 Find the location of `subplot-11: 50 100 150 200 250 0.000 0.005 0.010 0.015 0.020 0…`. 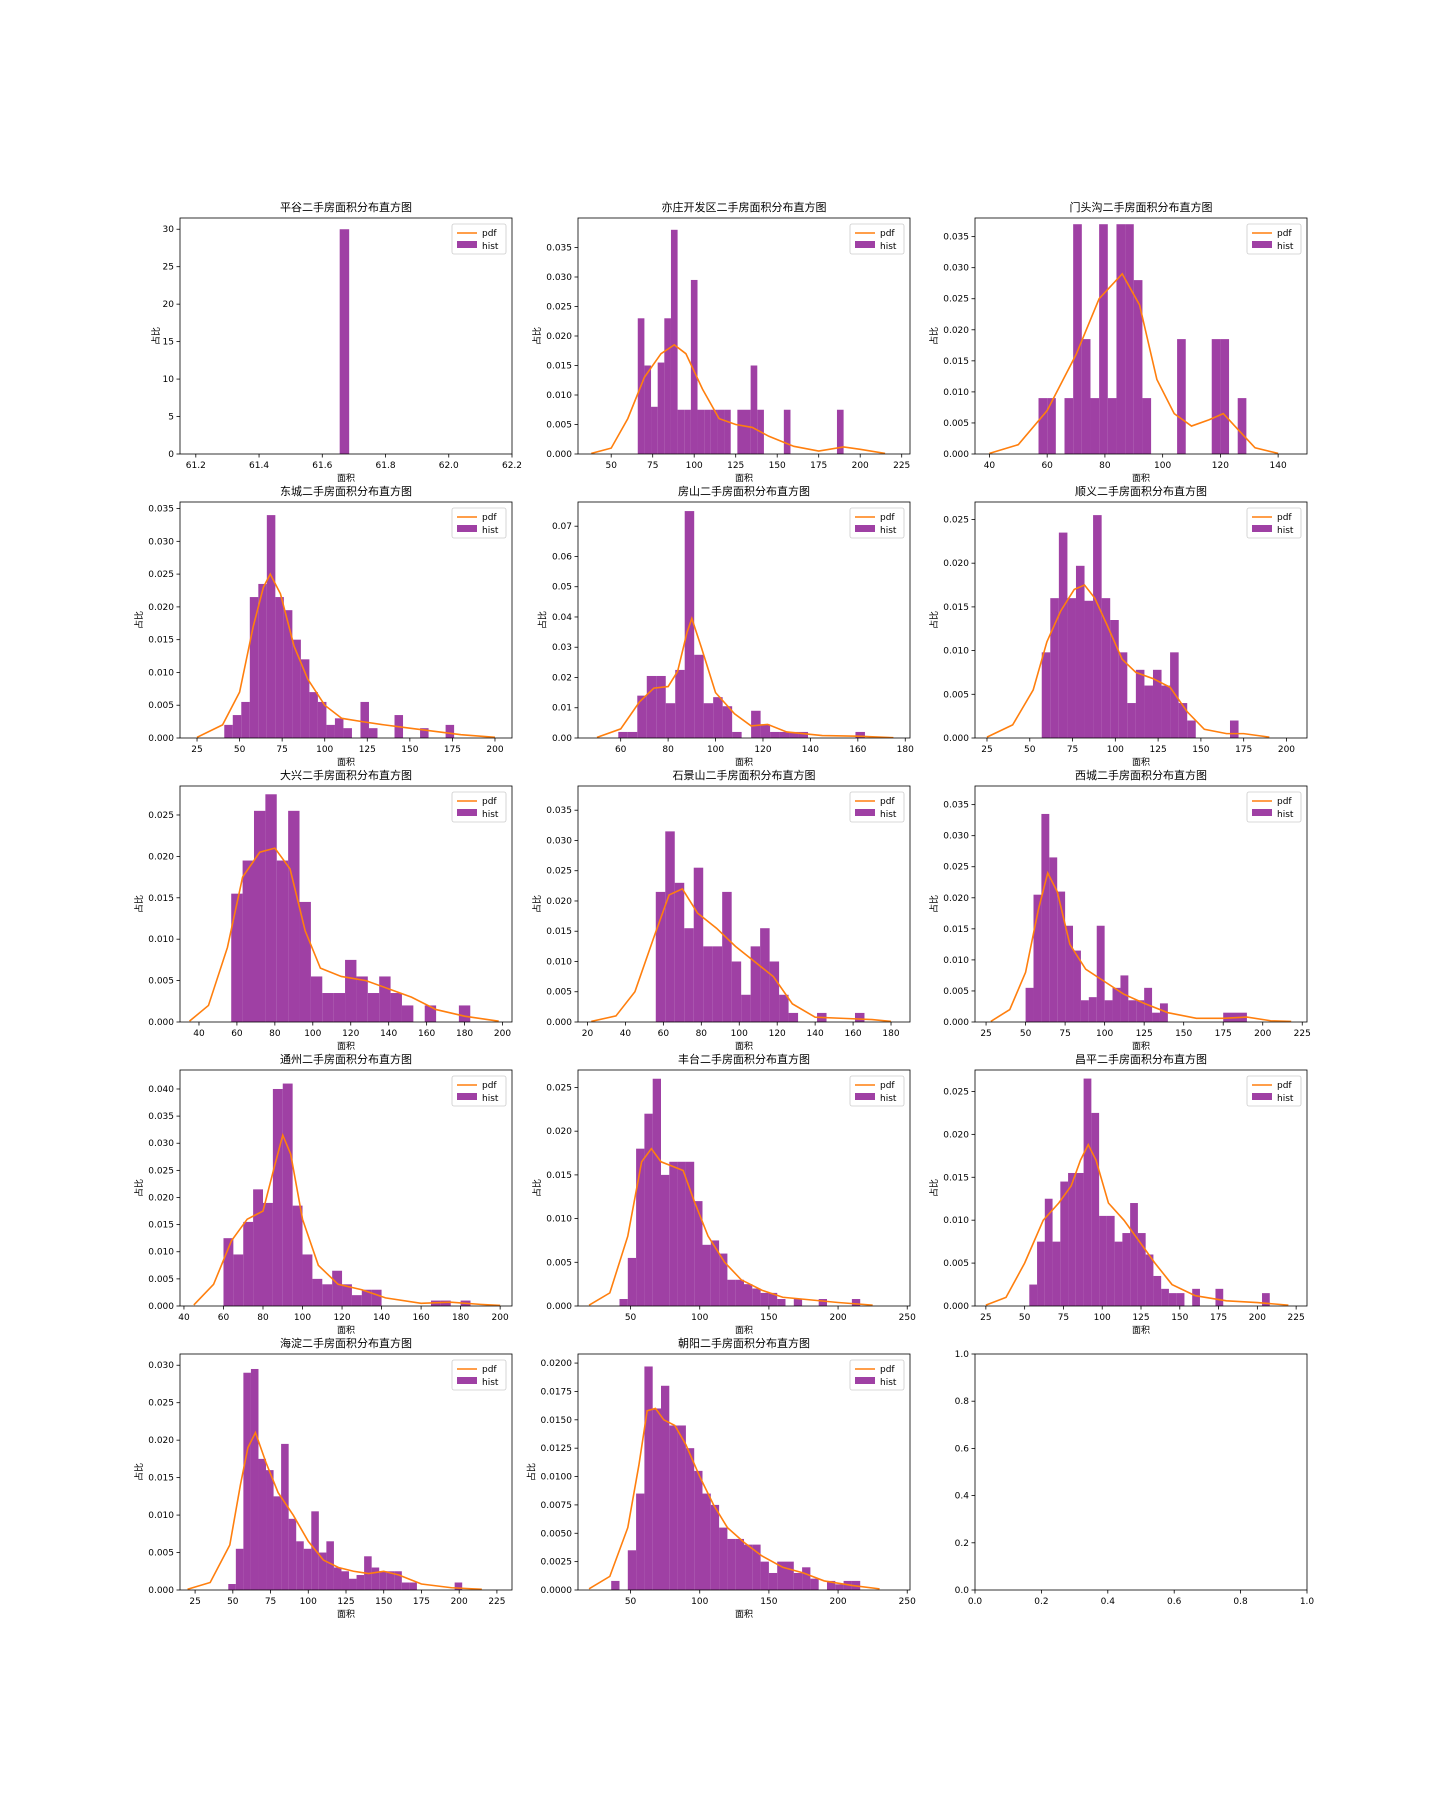

subplot-11: 50 100 150 200 250 0.000 0.005 0.010 0.015 0.020 0… is located at coordinates (723, 1194).